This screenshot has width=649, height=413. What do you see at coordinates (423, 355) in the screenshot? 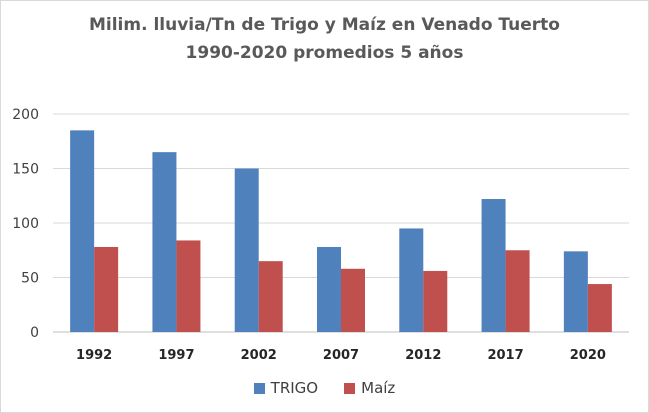
I see `x-tick-label: 2012` at bounding box center [423, 355].